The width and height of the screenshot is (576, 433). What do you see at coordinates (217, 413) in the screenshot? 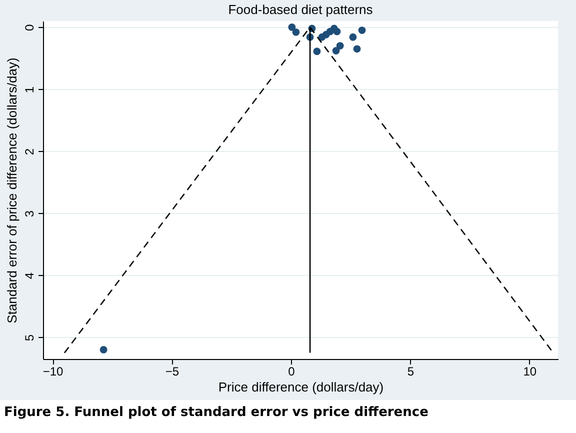
I see `caption: Figure 5. Funnel plot of standard error vs price difference` at bounding box center [217, 413].